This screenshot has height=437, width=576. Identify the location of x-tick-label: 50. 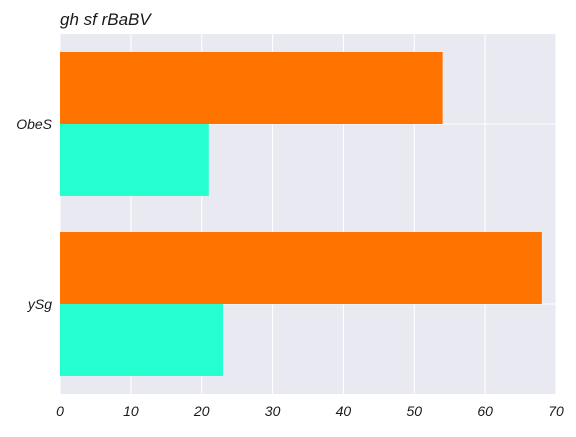
(414, 411).